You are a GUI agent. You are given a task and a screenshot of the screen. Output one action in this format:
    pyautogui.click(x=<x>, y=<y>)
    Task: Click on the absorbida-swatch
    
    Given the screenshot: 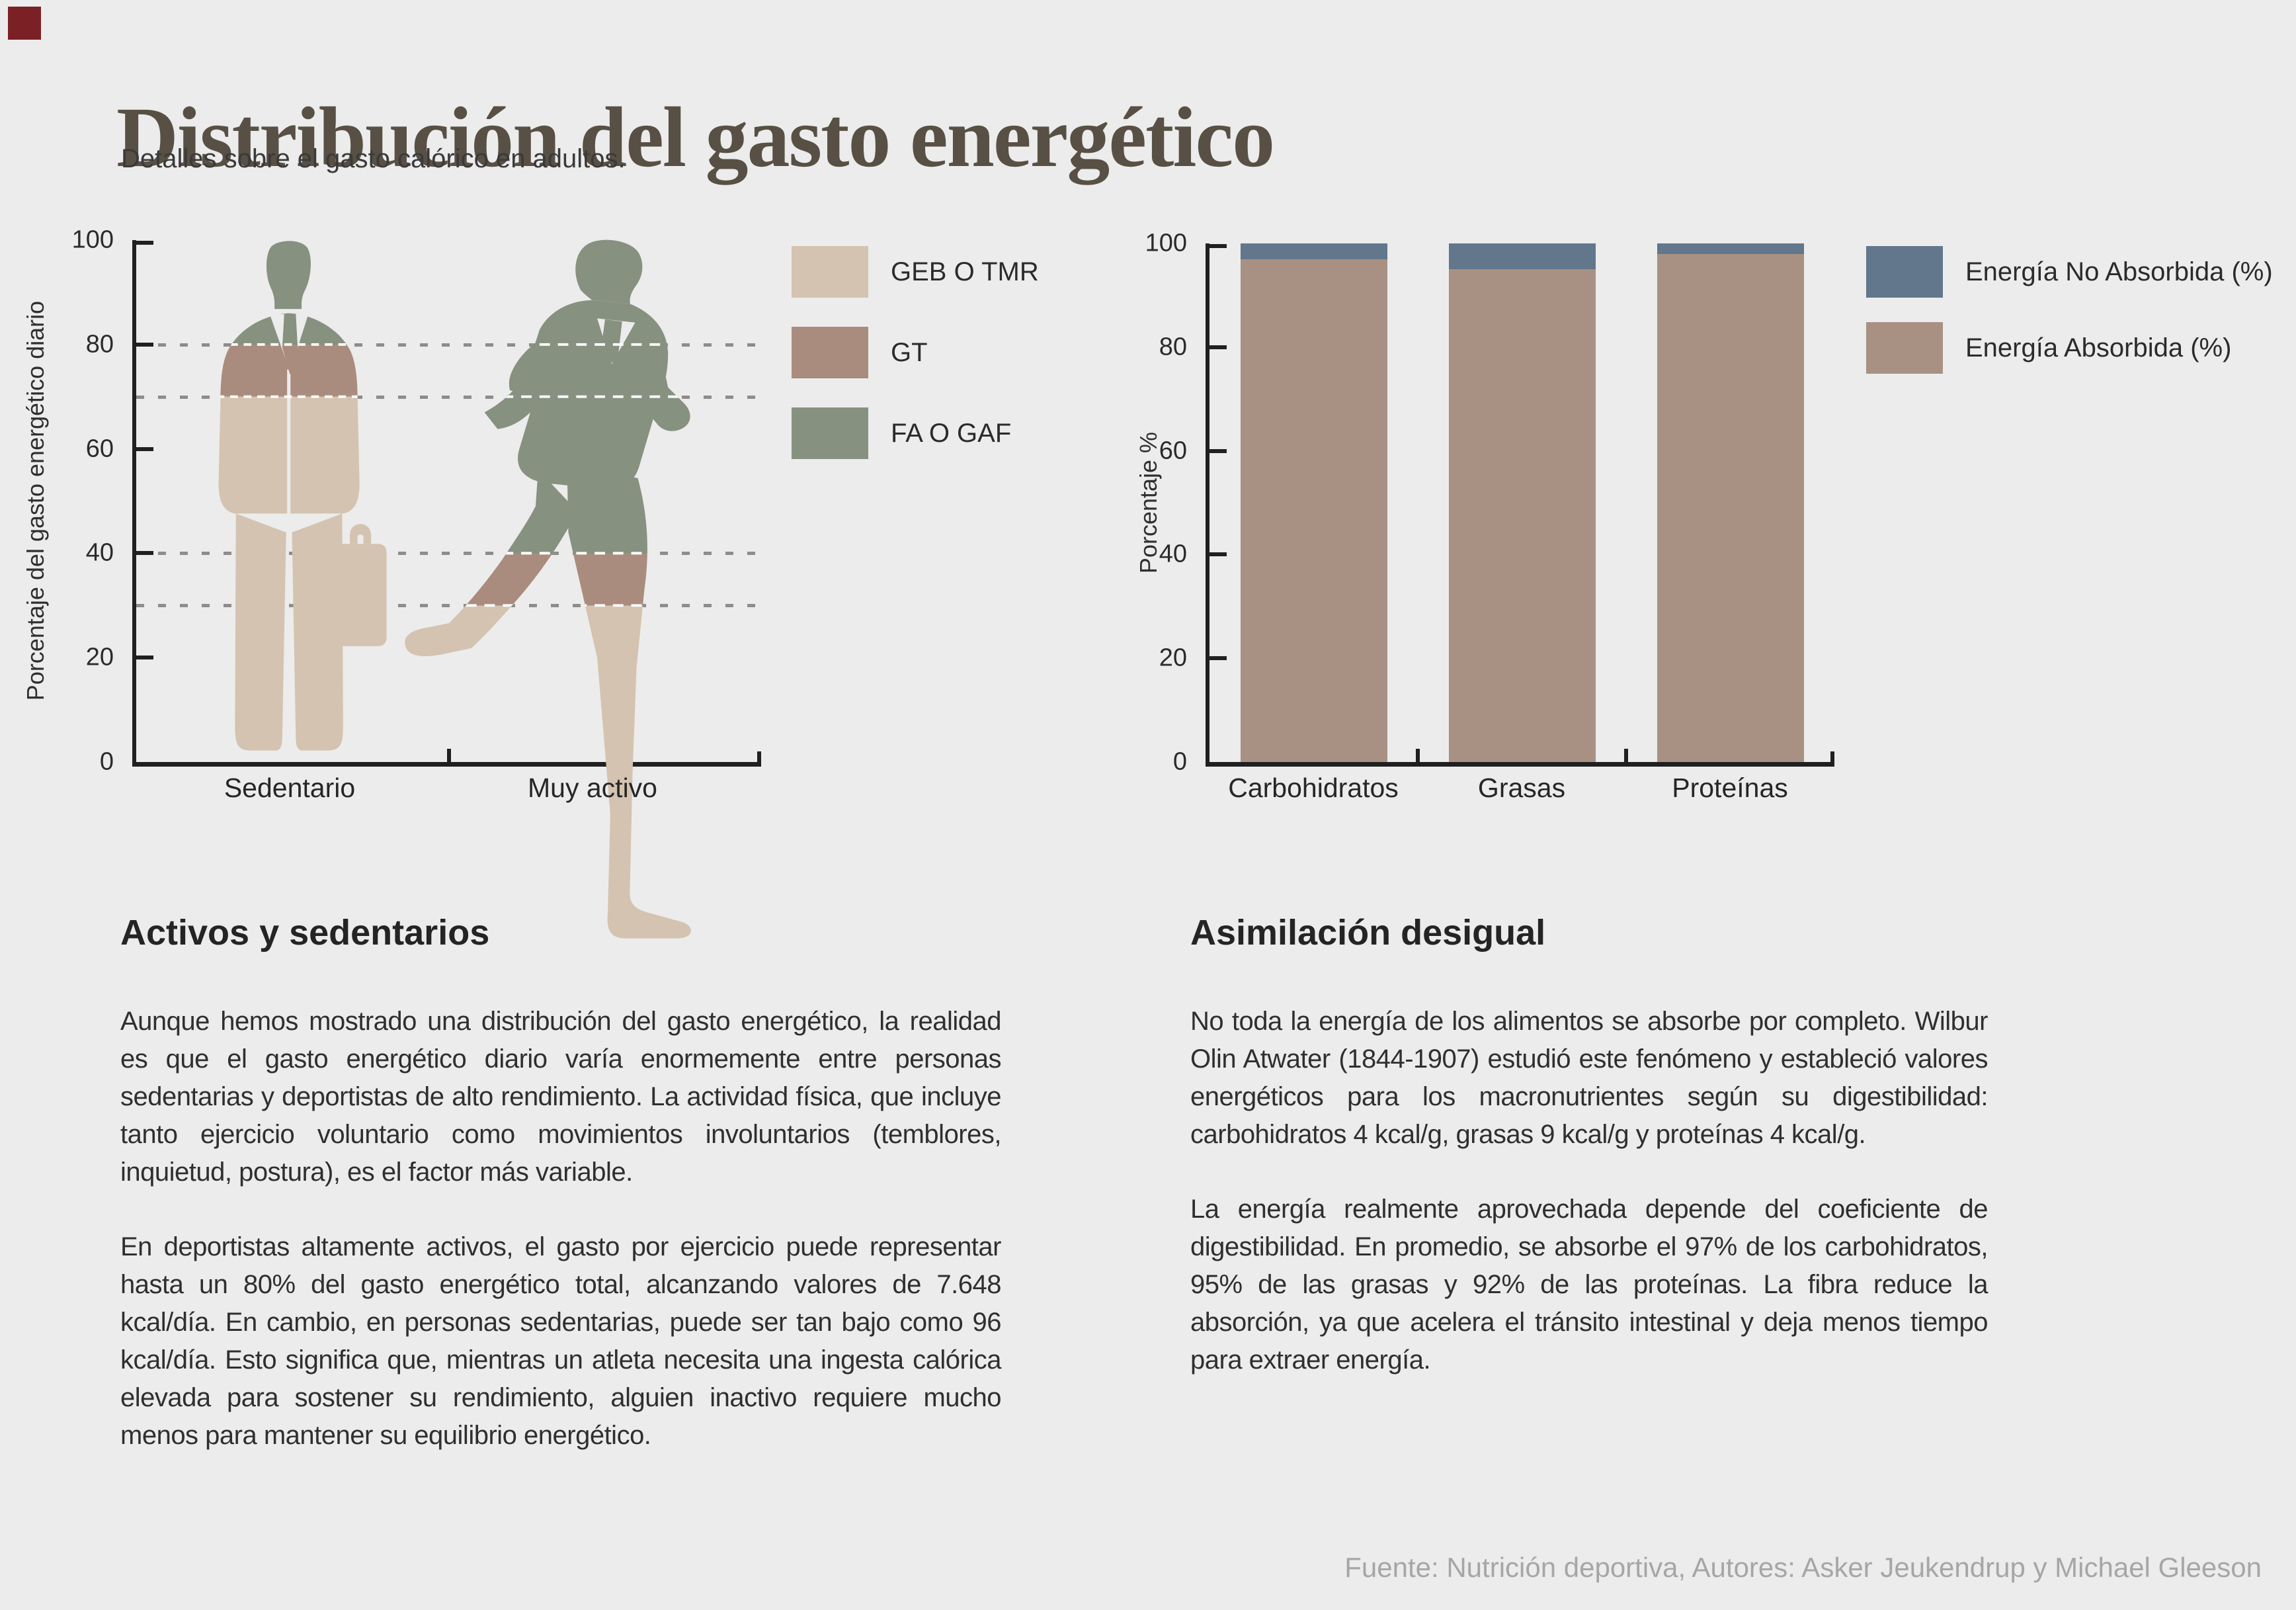 What is the action you would take?
    pyautogui.click(x=1904, y=348)
    